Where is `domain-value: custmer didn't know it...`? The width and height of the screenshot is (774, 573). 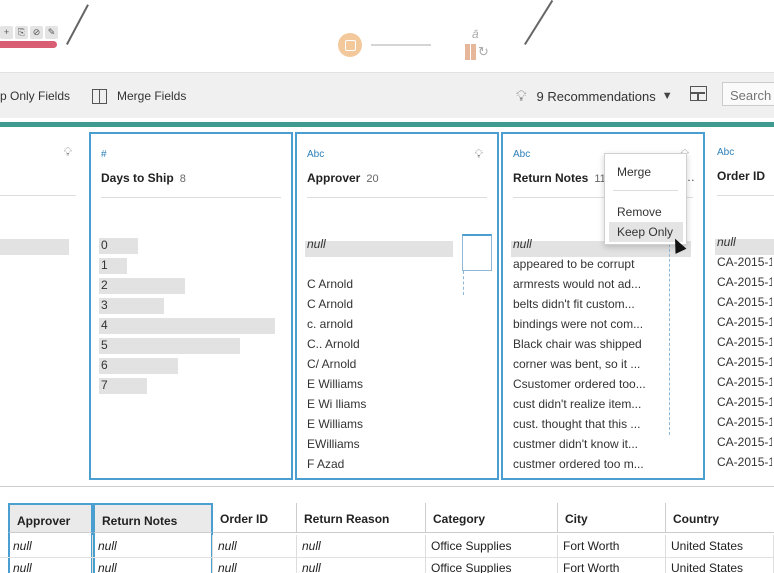 domain-value: custmer didn't know it... is located at coordinates (576, 444).